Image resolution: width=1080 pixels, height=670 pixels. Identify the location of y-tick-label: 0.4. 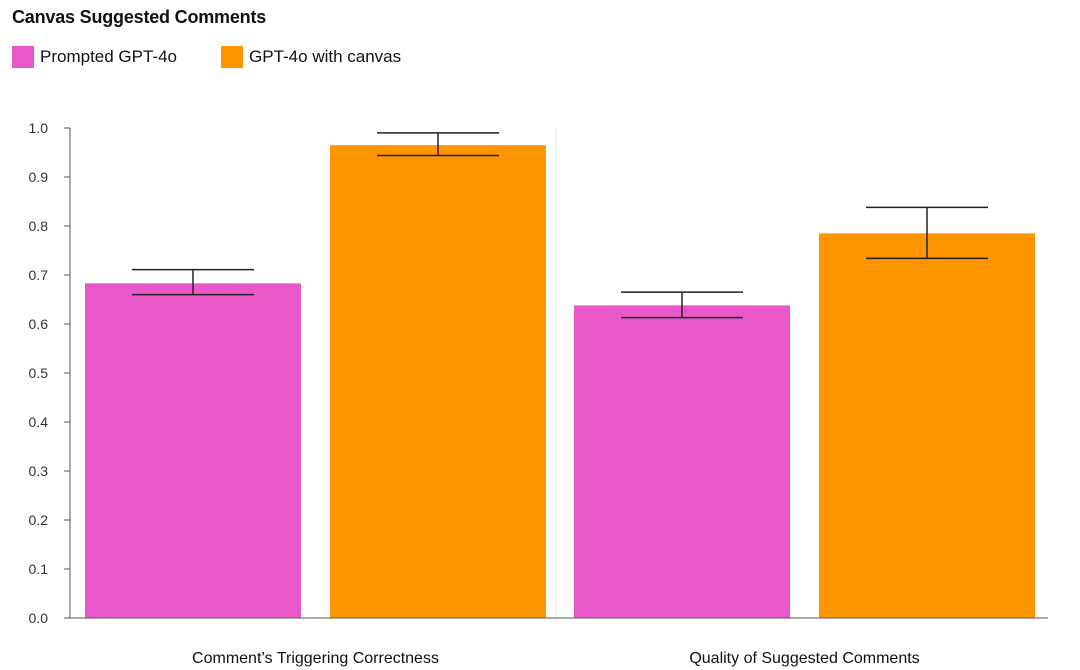
(39, 422).